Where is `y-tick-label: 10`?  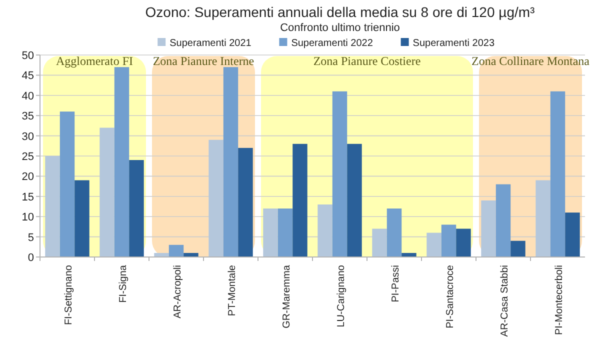 y-tick-label: 10 is located at coordinates (28, 218).